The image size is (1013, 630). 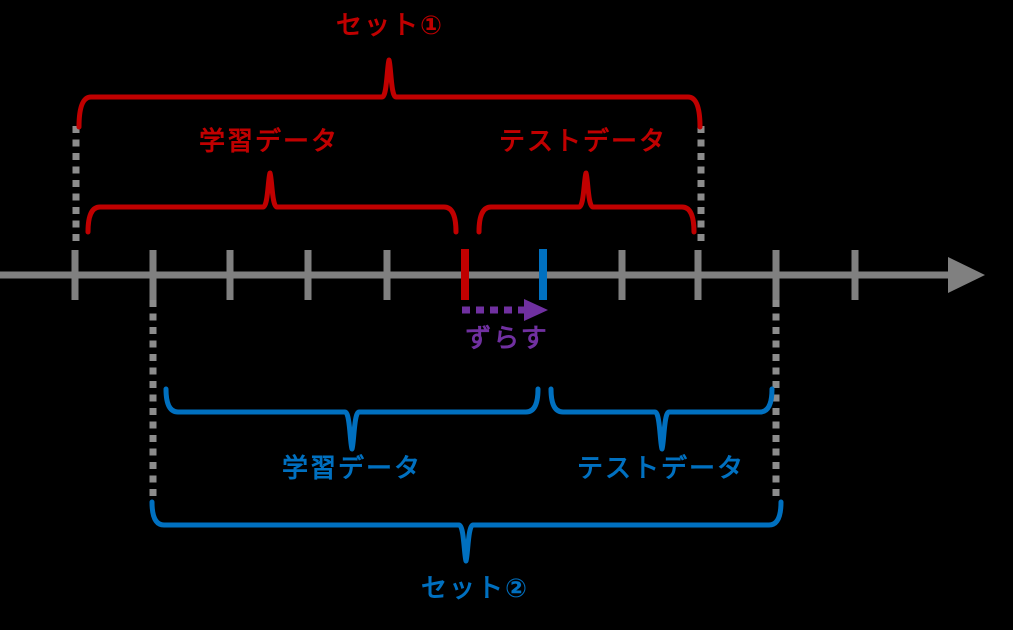 What do you see at coordinates (661, 469) in the screenshot?
I see `set2-test-label: テストデータ` at bounding box center [661, 469].